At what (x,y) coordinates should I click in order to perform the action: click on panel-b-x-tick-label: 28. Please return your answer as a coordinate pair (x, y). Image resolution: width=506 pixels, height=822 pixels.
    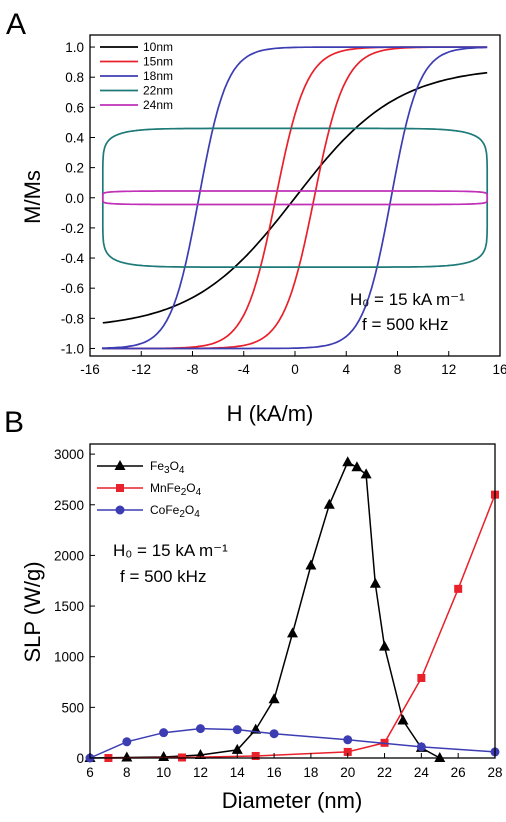
    Looking at the image, I should click on (494, 772).